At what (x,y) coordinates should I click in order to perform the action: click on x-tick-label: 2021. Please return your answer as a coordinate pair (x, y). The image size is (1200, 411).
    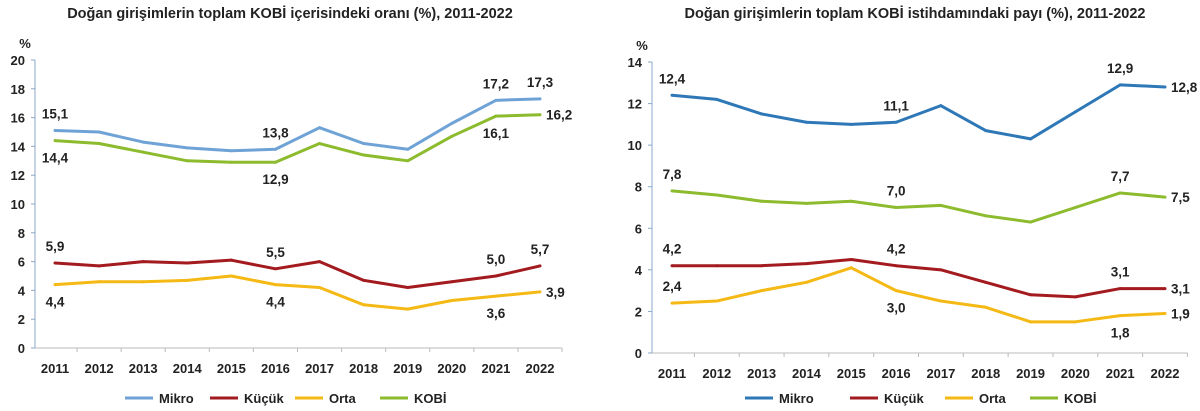
    Looking at the image, I should click on (1120, 373).